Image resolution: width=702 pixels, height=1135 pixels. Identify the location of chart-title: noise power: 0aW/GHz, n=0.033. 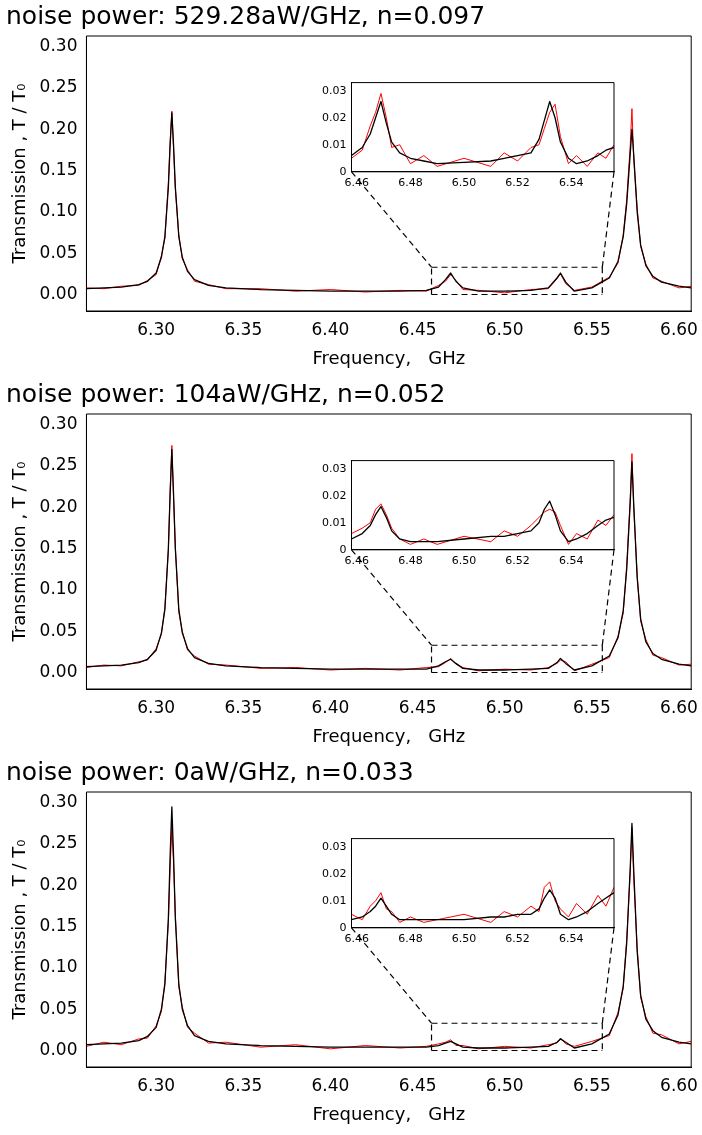
(210, 771).